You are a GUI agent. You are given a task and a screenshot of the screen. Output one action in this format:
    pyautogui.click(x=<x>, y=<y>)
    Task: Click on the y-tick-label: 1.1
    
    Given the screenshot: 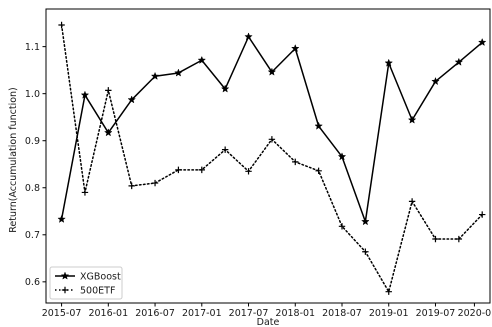 What is the action you would take?
    pyautogui.click(x=32, y=47)
    